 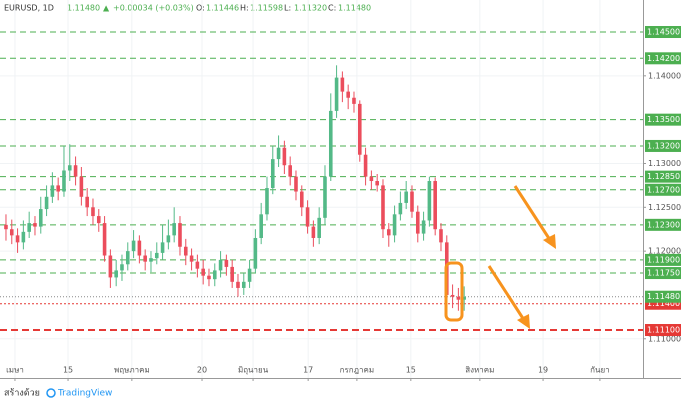 What do you see at coordinates (332, 8) in the screenshot?
I see `ohlc-label: C:` at bounding box center [332, 8].